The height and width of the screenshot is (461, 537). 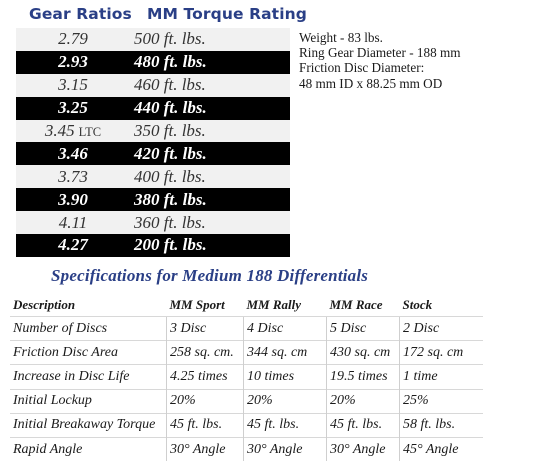 I want to click on mm-race-value: 5 Disc, so click(x=363, y=328).